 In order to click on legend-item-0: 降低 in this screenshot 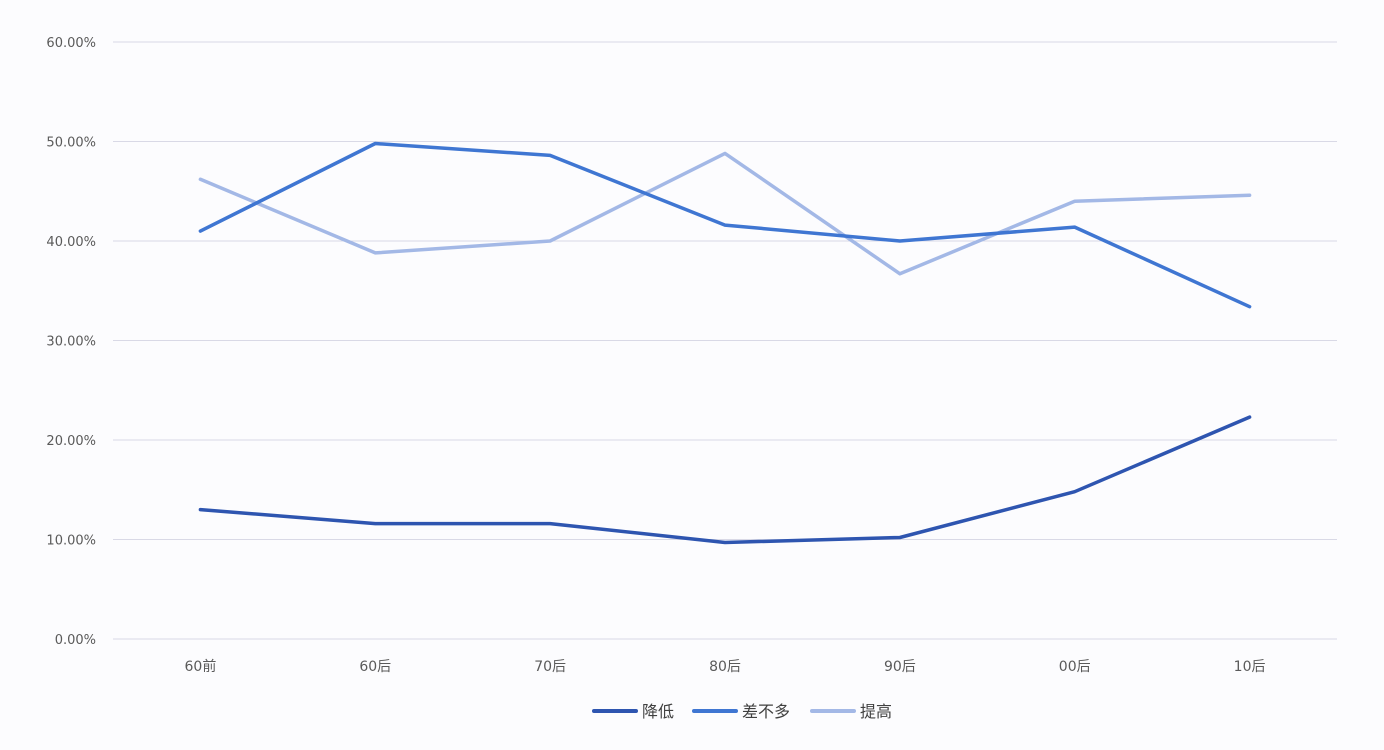, I will do `click(633, 711)`.